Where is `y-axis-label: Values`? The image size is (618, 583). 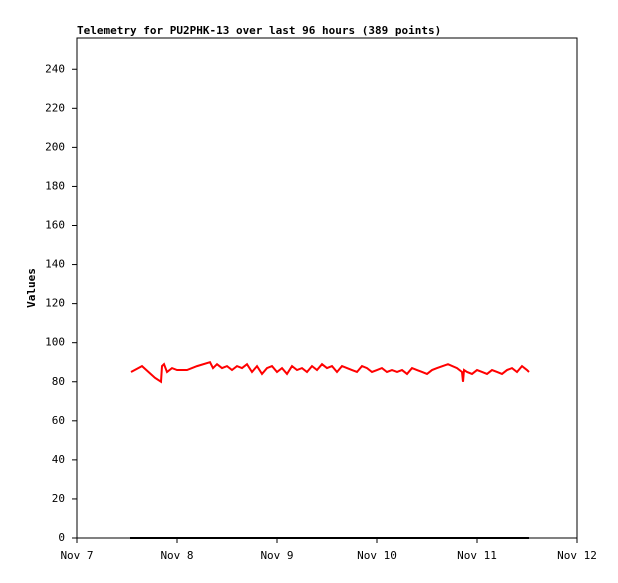
y-axis-label: Values is located at coordinates (31, 288).